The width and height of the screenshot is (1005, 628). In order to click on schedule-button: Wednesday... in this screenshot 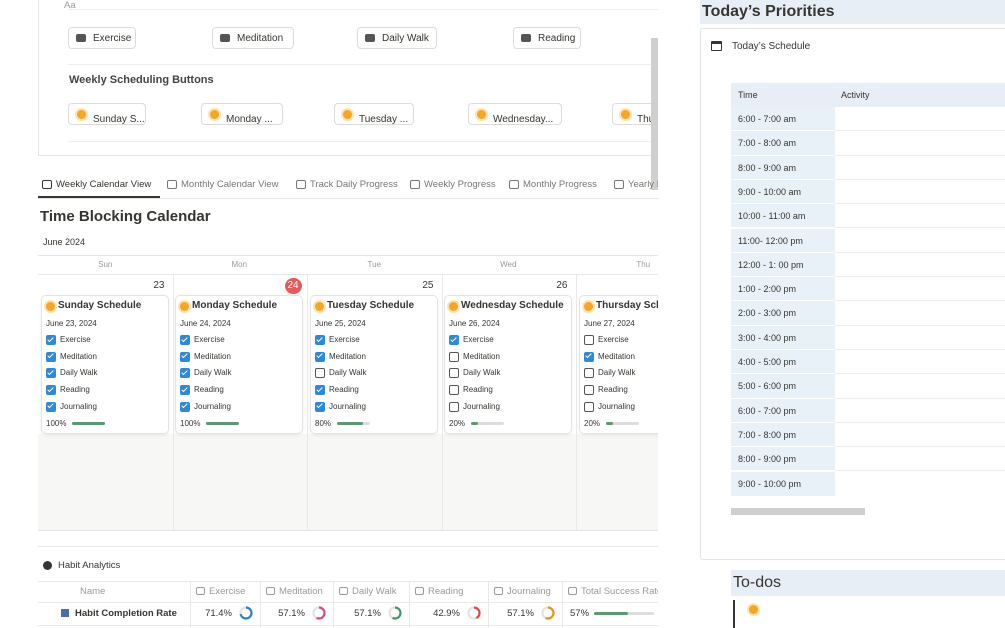, I will do `click(515, 114)`.